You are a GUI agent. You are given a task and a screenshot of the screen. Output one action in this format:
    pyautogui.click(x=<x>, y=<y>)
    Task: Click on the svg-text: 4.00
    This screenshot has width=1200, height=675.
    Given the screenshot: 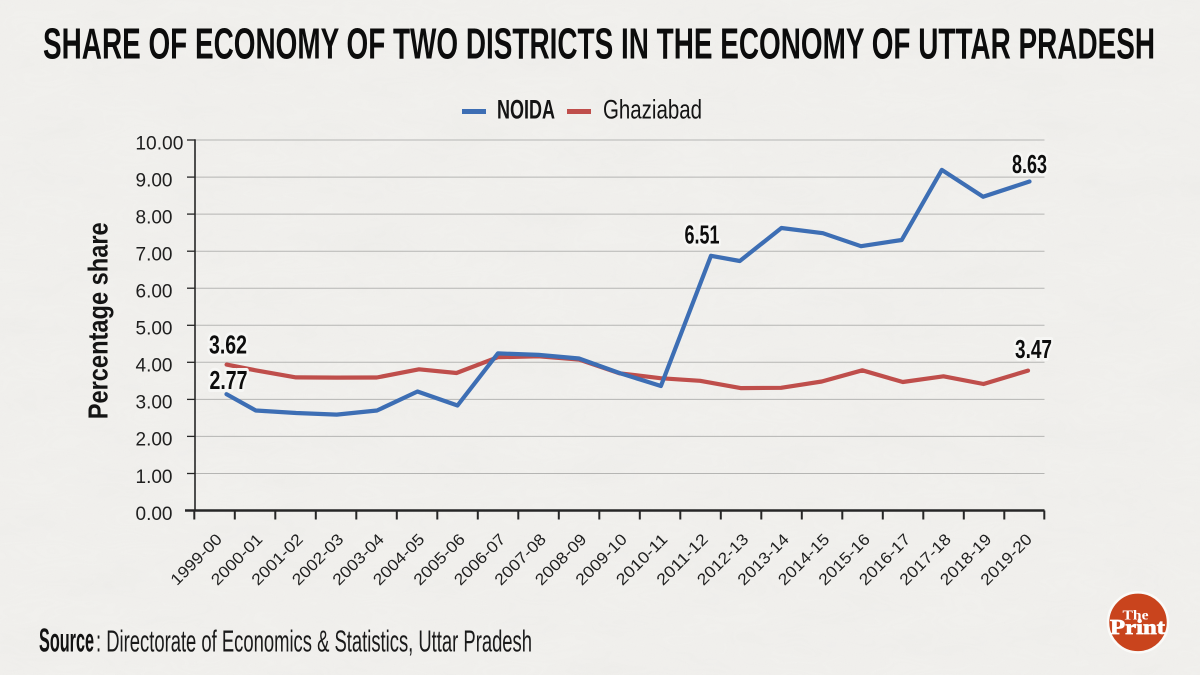 What is the action you would take?
    pyautogui.click(x=154, y=366)
    